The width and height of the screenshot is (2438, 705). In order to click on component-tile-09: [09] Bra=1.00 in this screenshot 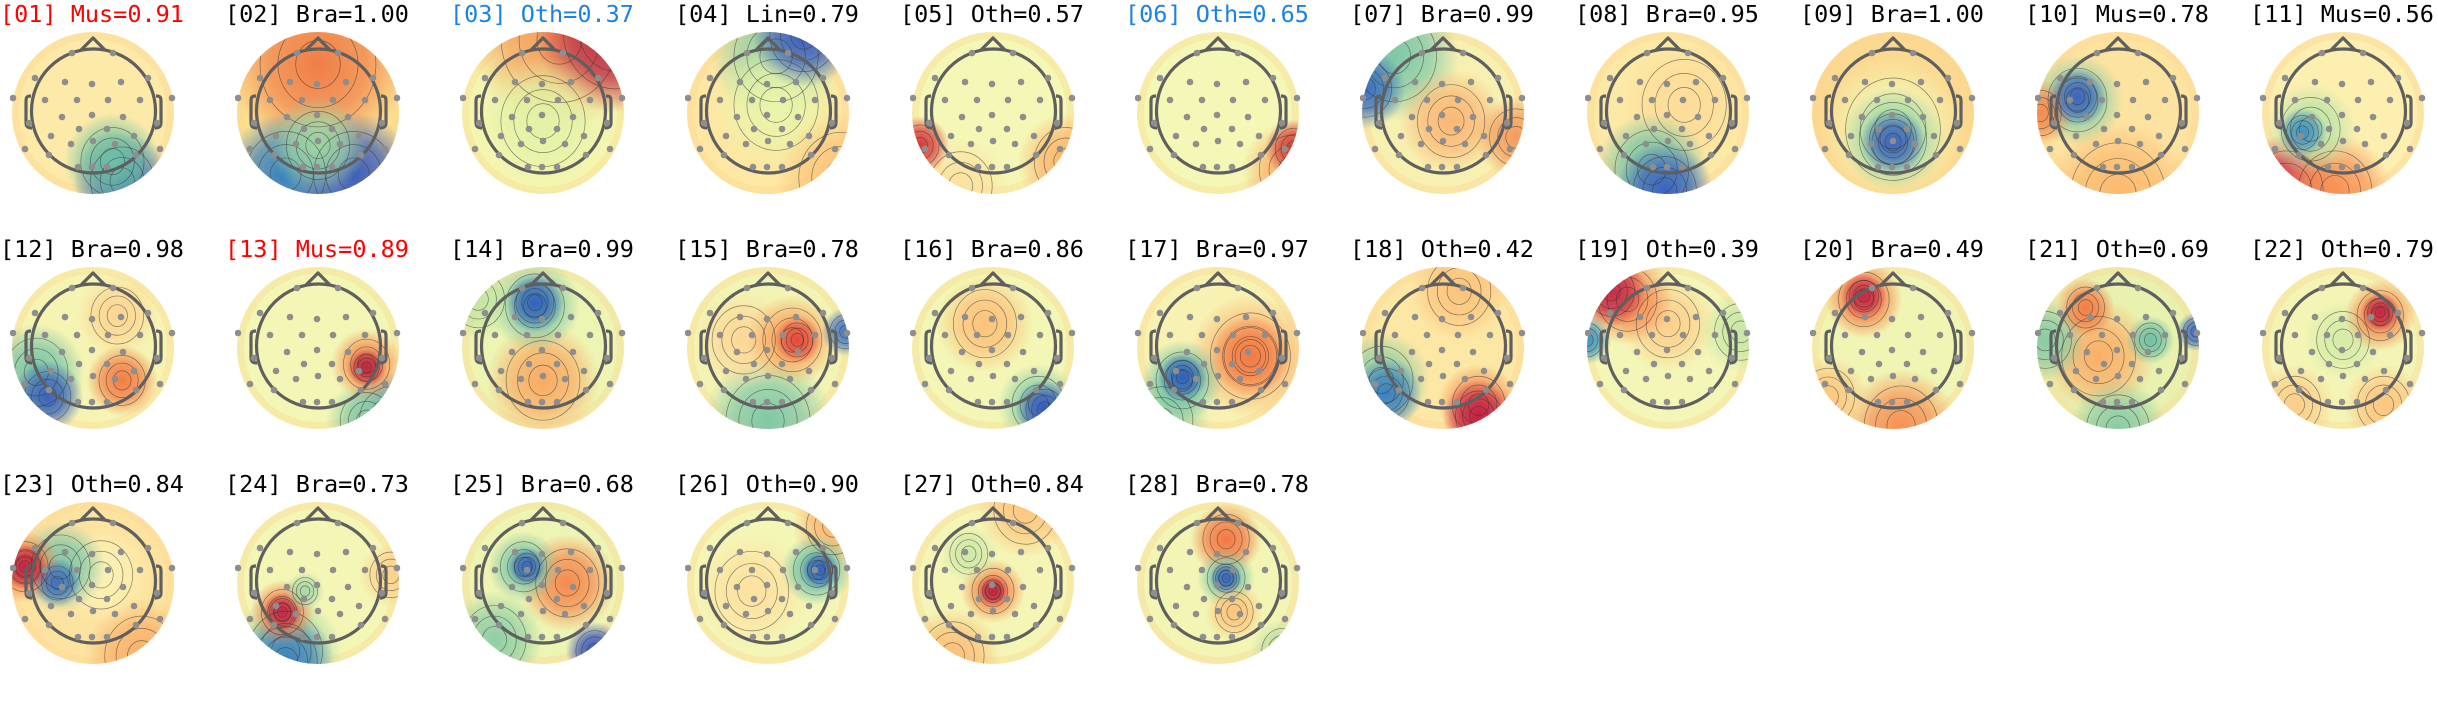, I will do `click(1912, 117)`.